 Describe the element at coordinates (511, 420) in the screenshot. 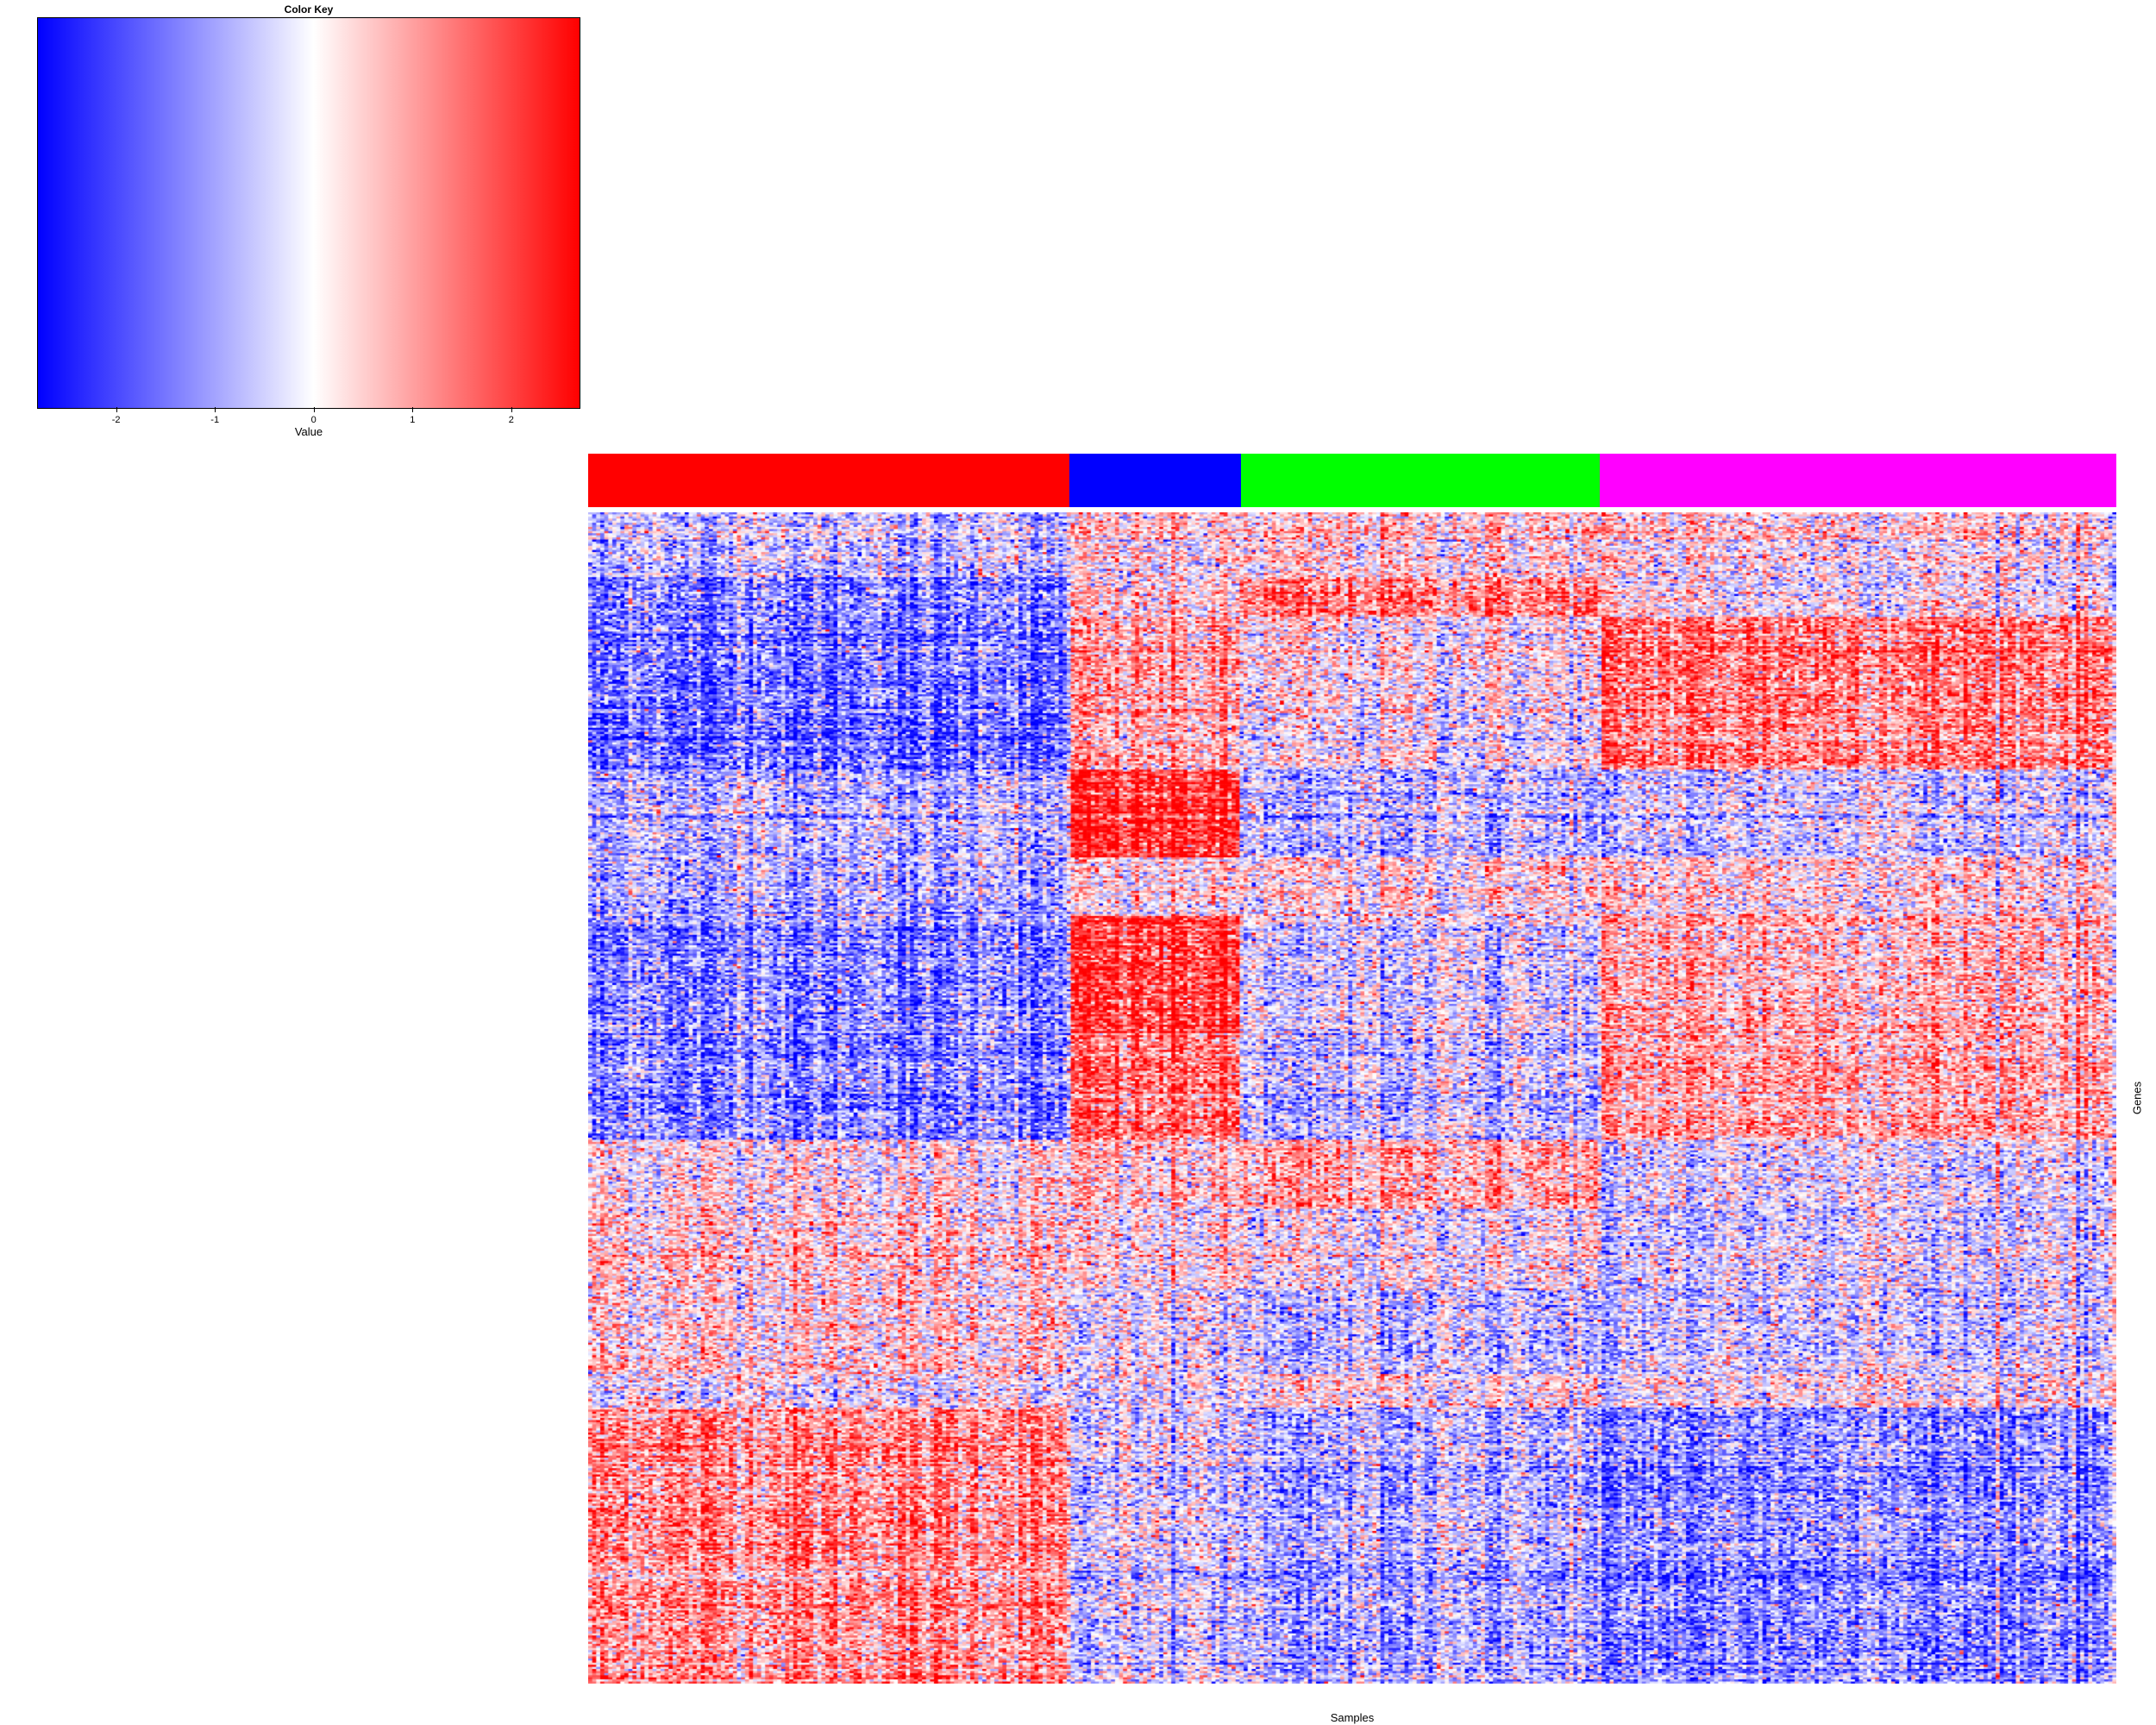

I see `color-key-tick-label: 2` at that location.